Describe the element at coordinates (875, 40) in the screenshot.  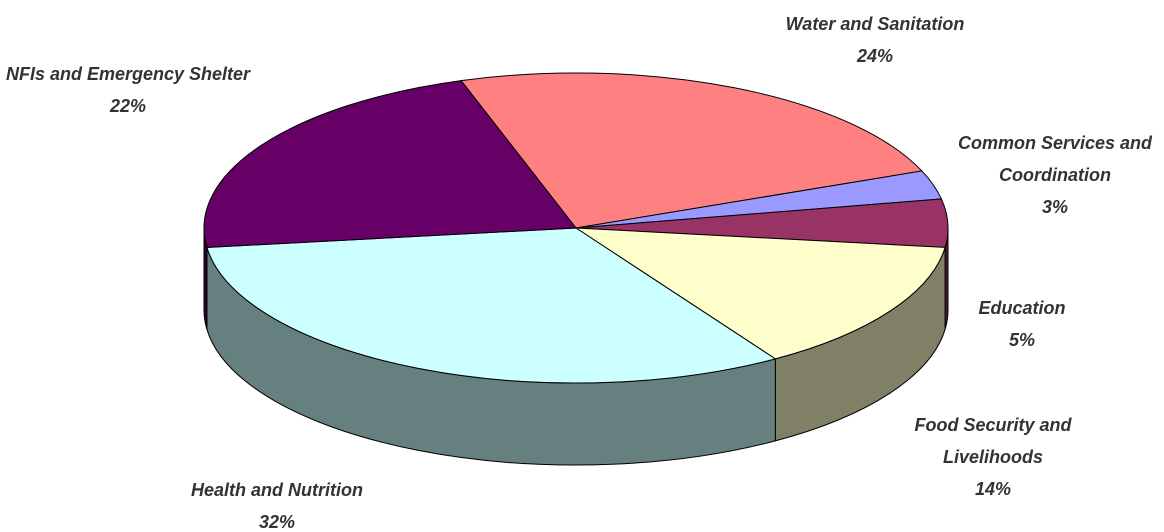
I see `slice-label: Water and Sanitation 24%` at that location.